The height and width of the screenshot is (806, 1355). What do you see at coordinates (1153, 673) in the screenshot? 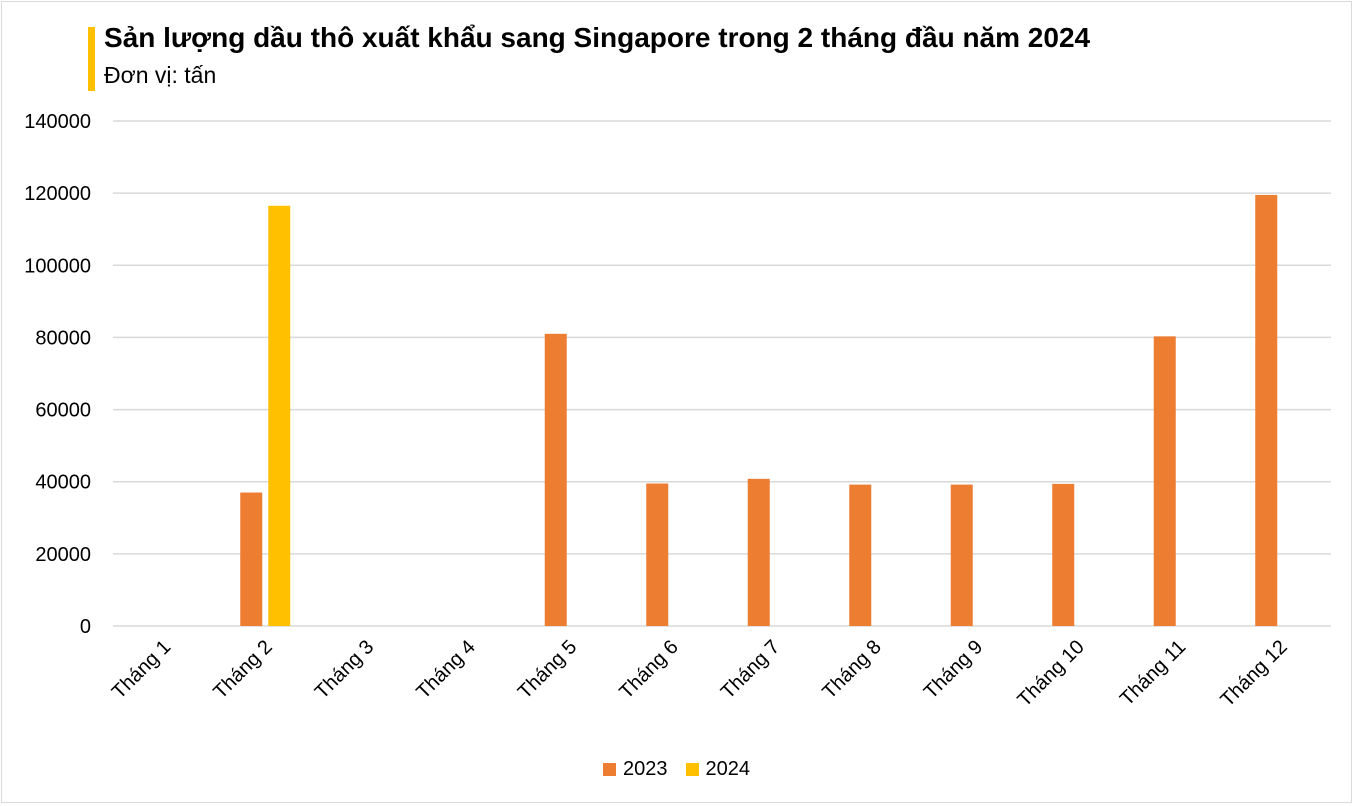
I see `x-tick-label: Tháng 11` at bounding box center [1153, 673].